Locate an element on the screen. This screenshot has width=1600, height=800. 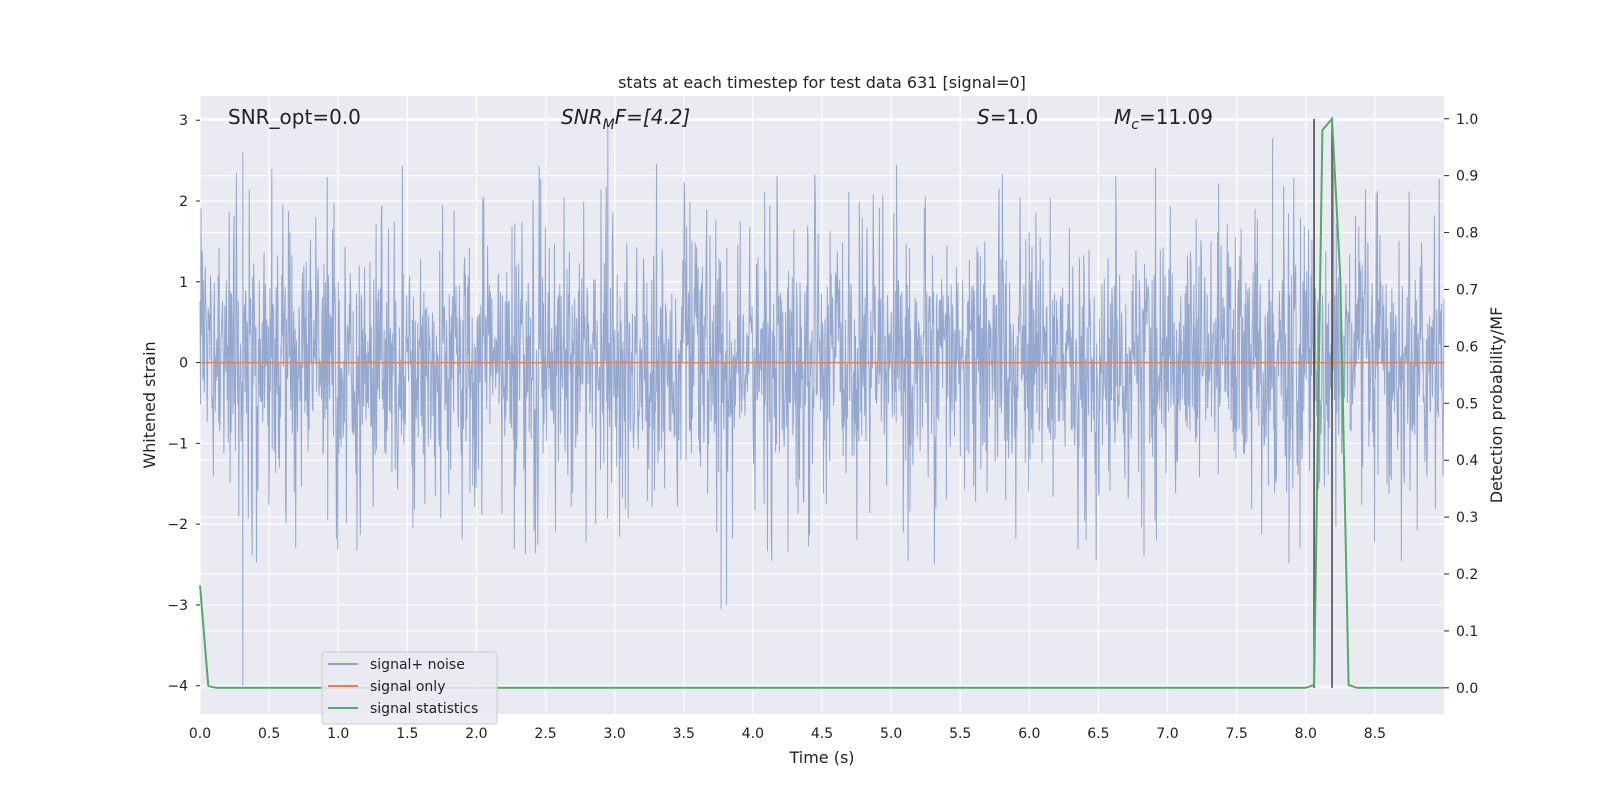
y-axis-label: Whitened strain is located at coordinates (149, 404).